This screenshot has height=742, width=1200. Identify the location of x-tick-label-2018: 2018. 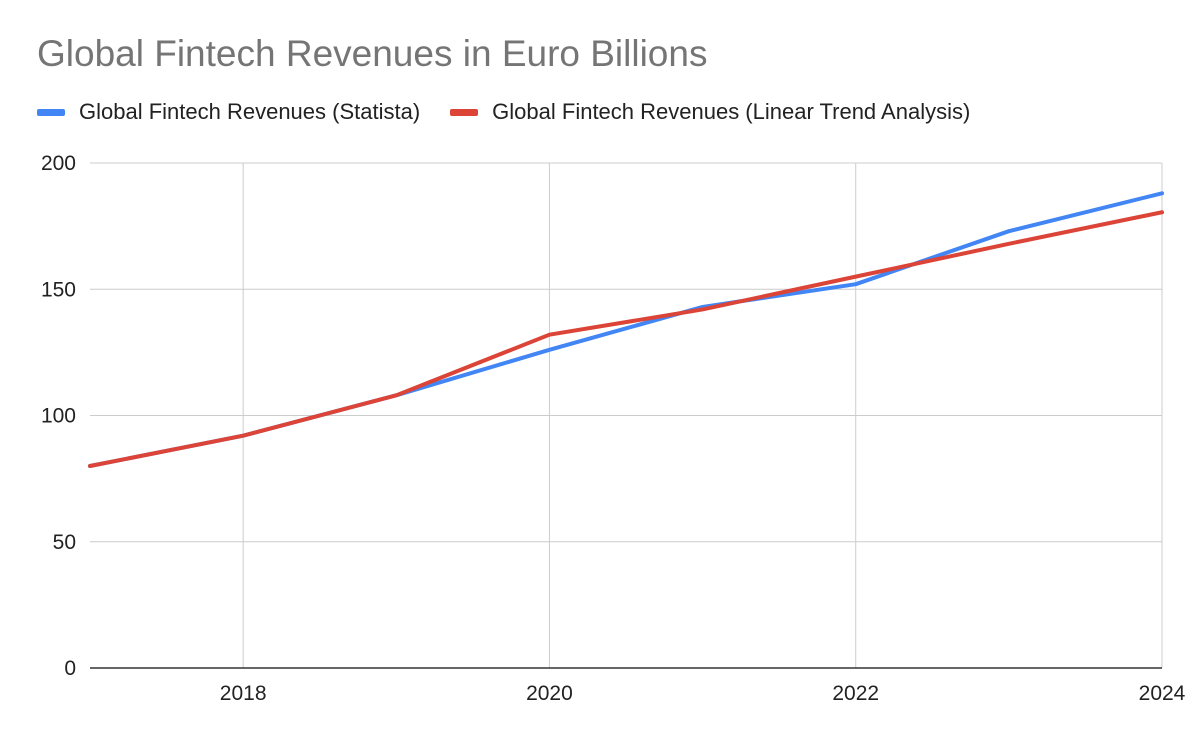
(243, 693).